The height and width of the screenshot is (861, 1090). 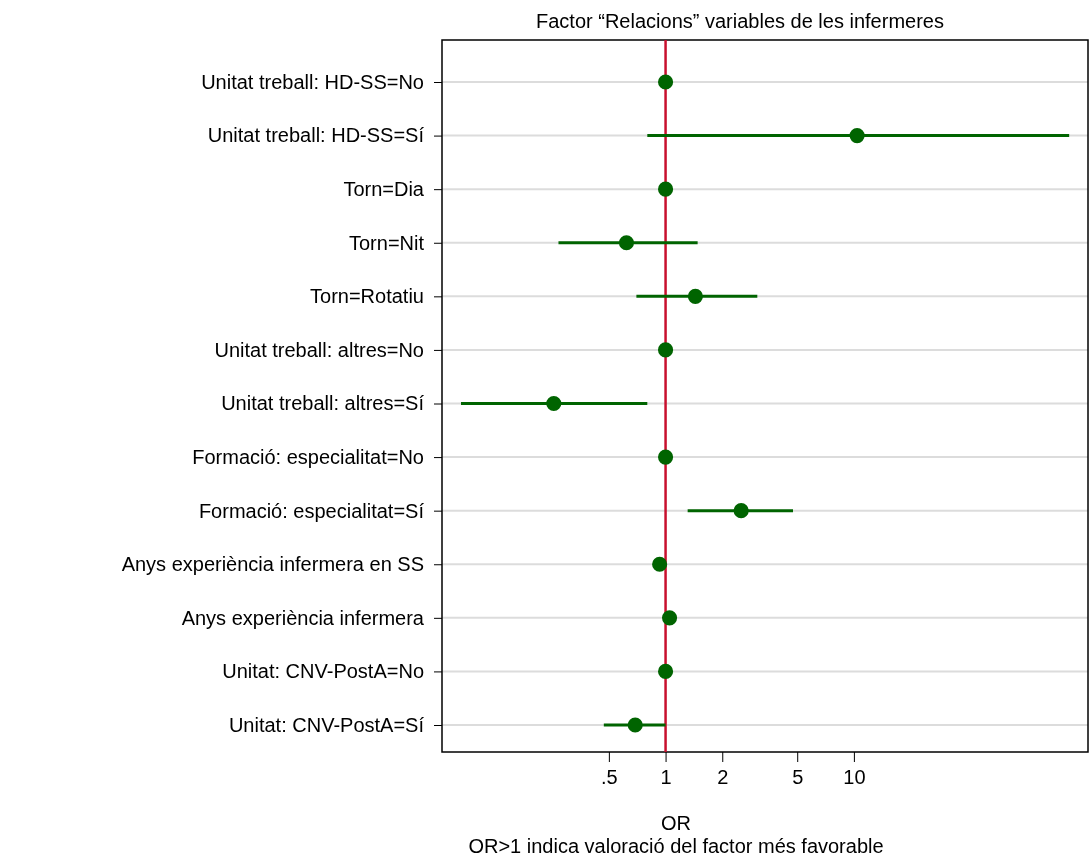 I want to click on y-tick-label: Formació: especialitat=No, so click(x=308, y=456).